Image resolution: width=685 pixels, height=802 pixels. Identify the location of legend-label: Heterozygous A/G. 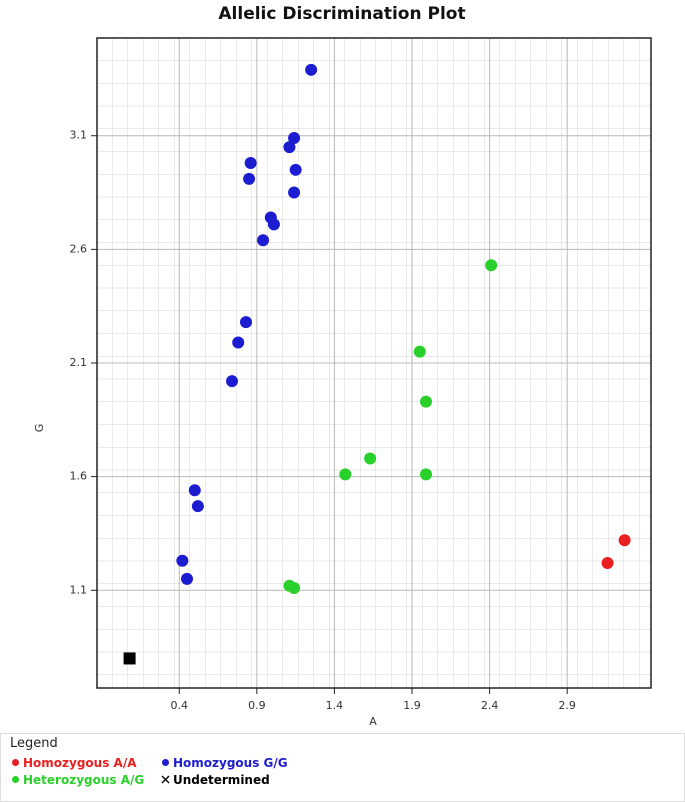
(84, 779).